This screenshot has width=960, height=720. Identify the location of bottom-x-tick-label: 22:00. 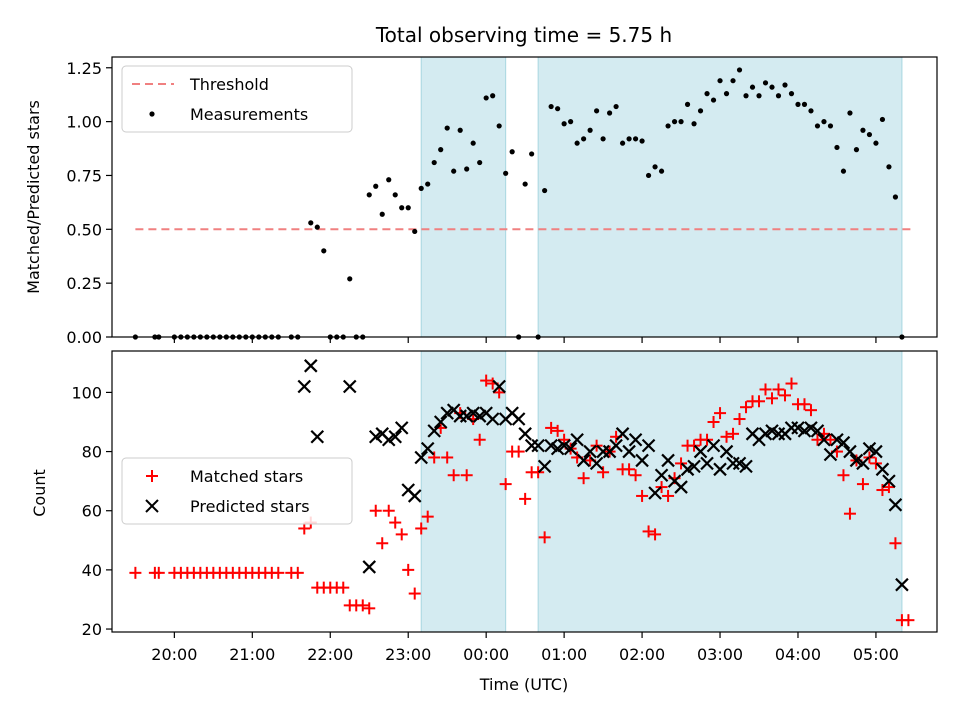
(330, 654).